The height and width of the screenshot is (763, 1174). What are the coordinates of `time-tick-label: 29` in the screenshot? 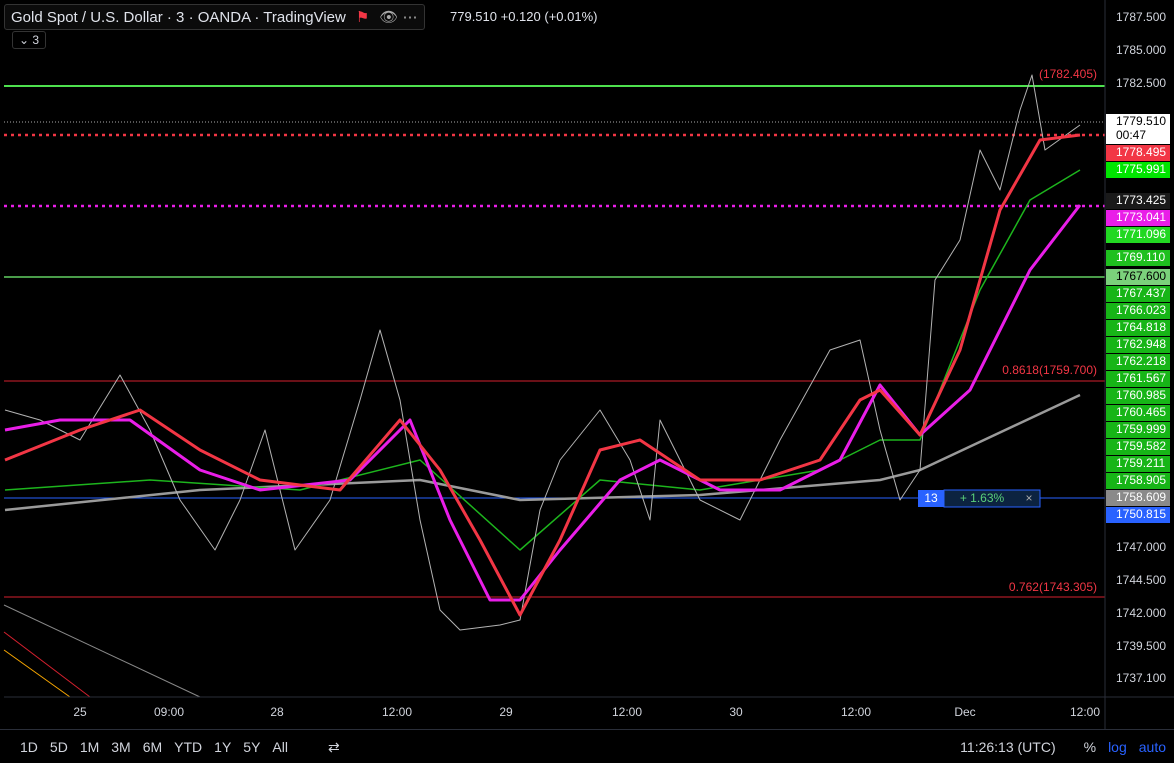 It's located at (506, 712).